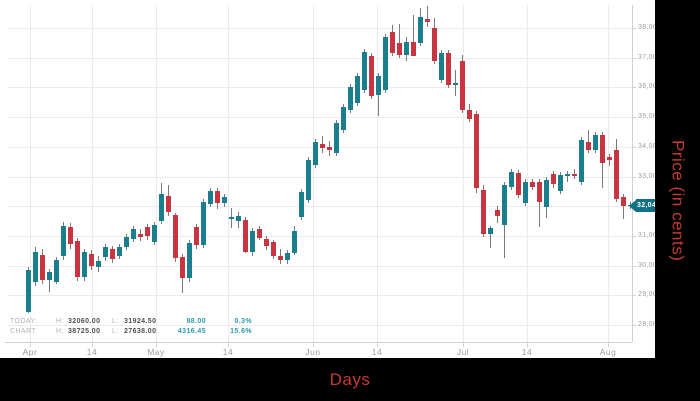  I want to click on chart-change-value: 4316.45, so click(191, 331).